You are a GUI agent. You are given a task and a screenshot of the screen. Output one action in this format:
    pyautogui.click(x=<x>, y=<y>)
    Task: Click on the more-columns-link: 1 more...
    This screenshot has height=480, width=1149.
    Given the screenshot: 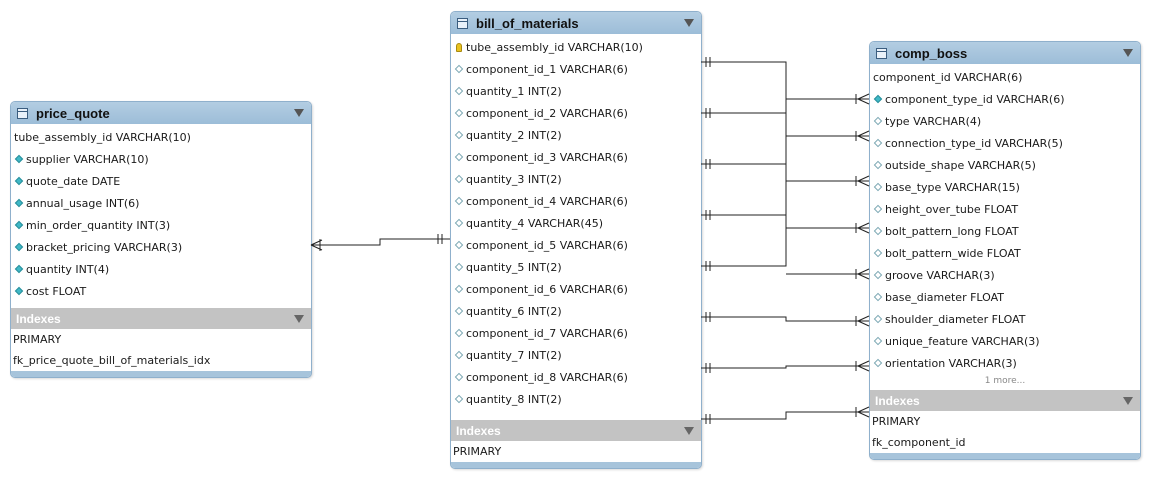 What is the action you would take?
    pyautogui.click(x=1005, y=381)
    